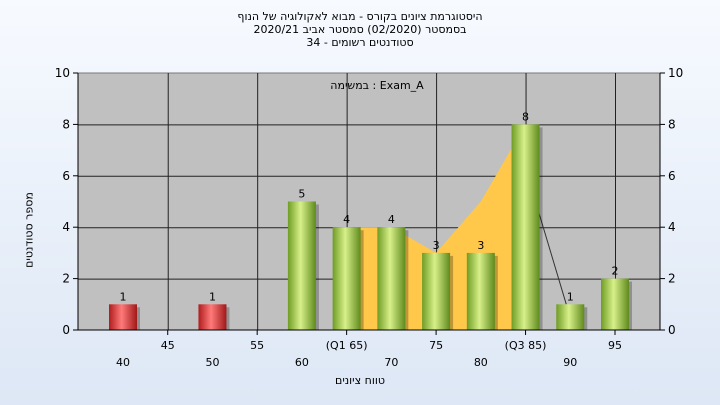 This screenshot has width=720, height=405. I want to click on y-tick-label-left: 6, so click(66, 176).